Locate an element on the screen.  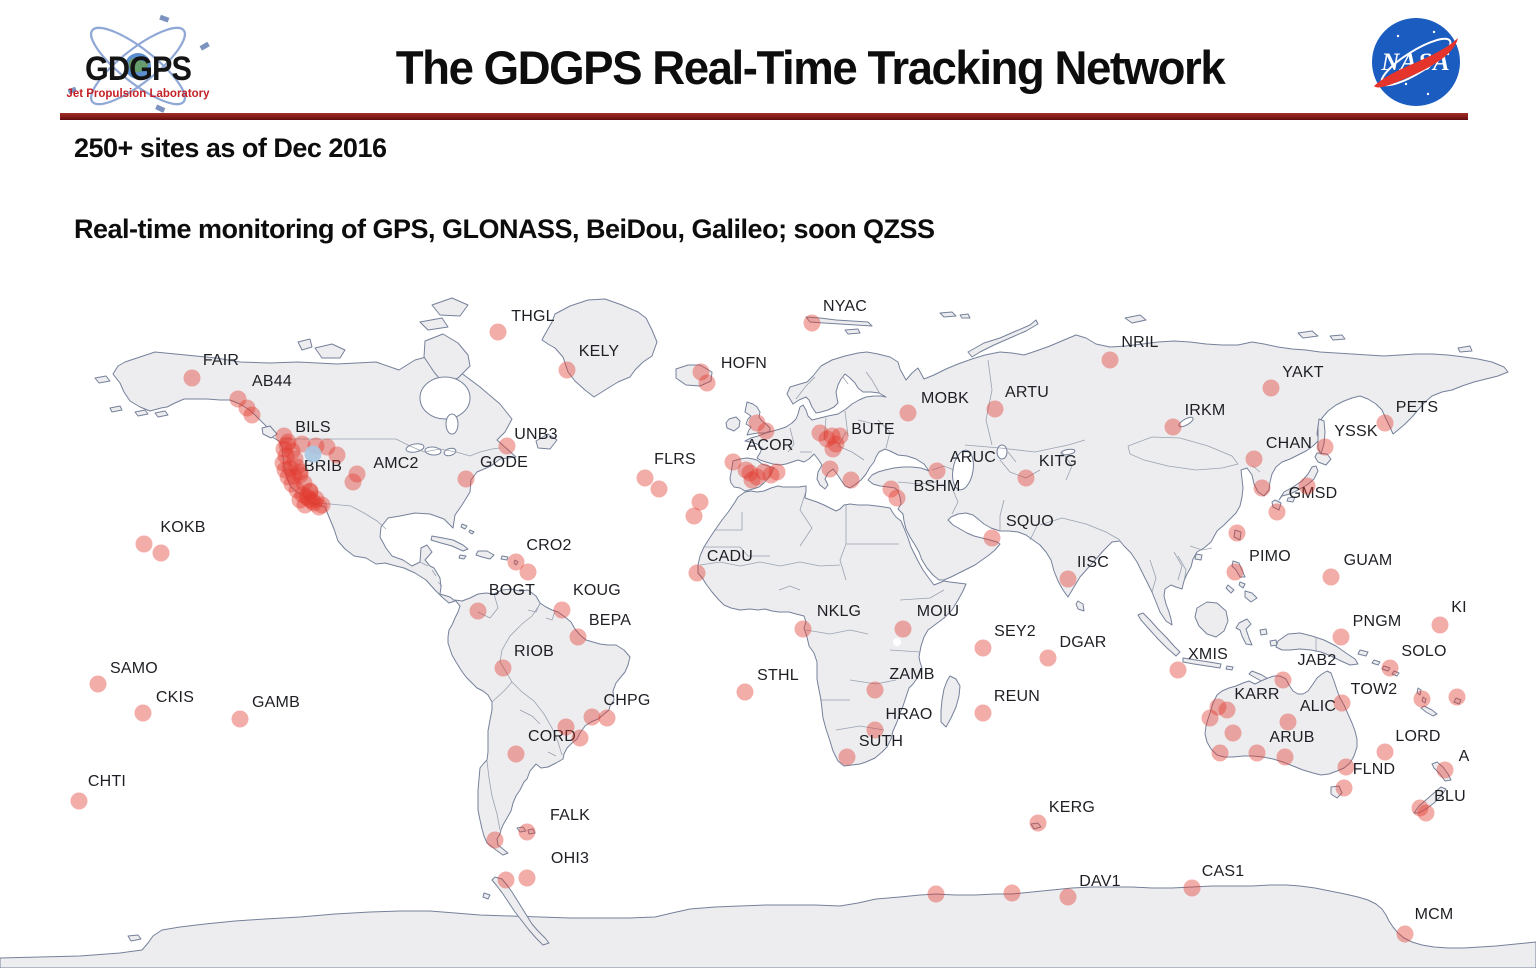
station-label: IISC is located at coordinates (1093, 562).